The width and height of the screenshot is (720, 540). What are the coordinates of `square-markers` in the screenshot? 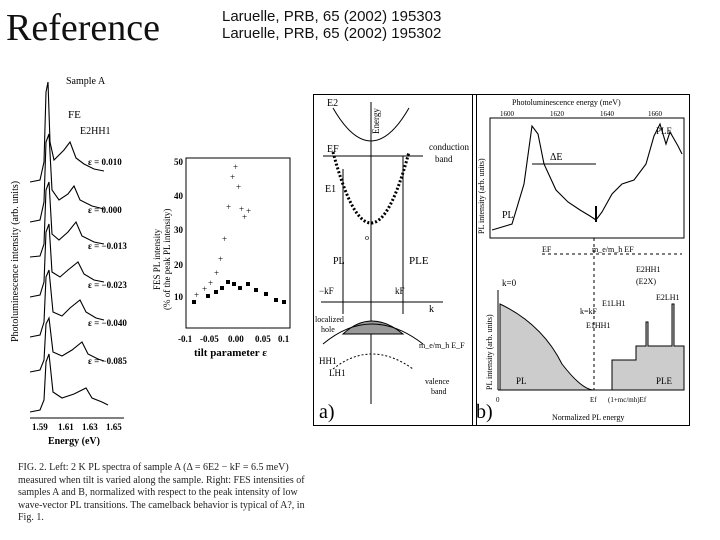 It's located at (239, 292).